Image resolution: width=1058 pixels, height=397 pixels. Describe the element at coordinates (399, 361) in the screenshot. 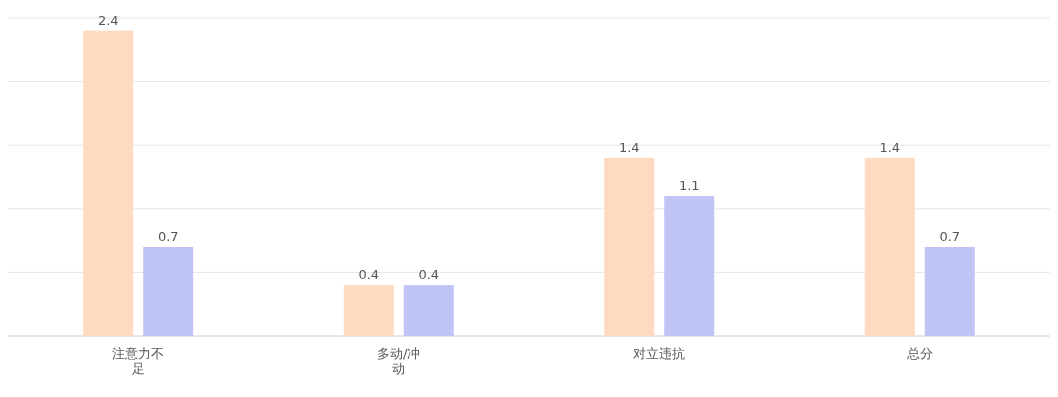

I see `x-tick-label: 多动/冲动` at that location.